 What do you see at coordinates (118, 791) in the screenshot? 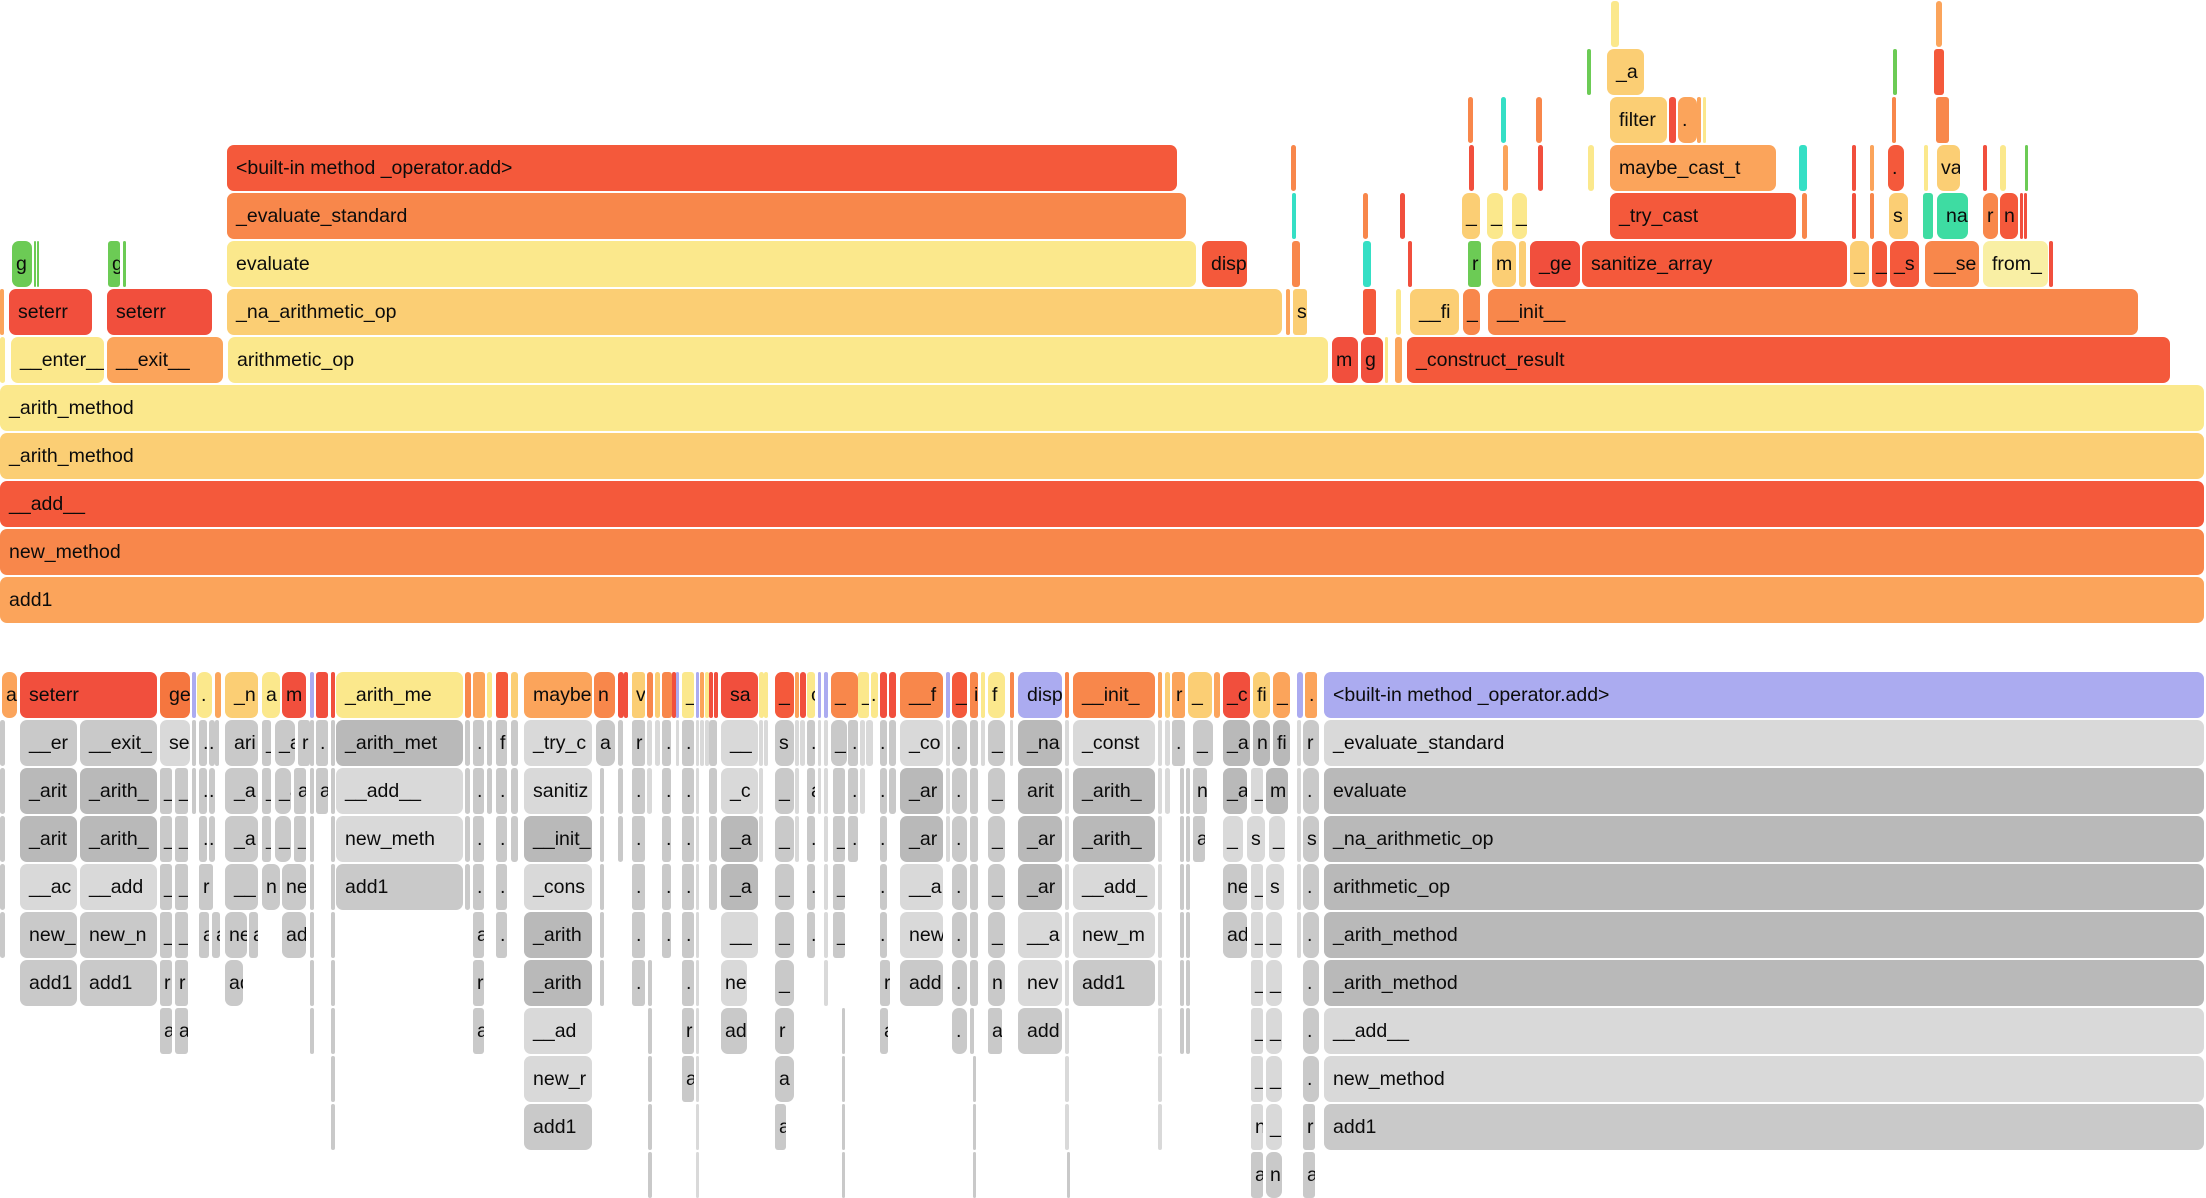
I see `frame-arith: _arith_` at bounding box center [118, 791].